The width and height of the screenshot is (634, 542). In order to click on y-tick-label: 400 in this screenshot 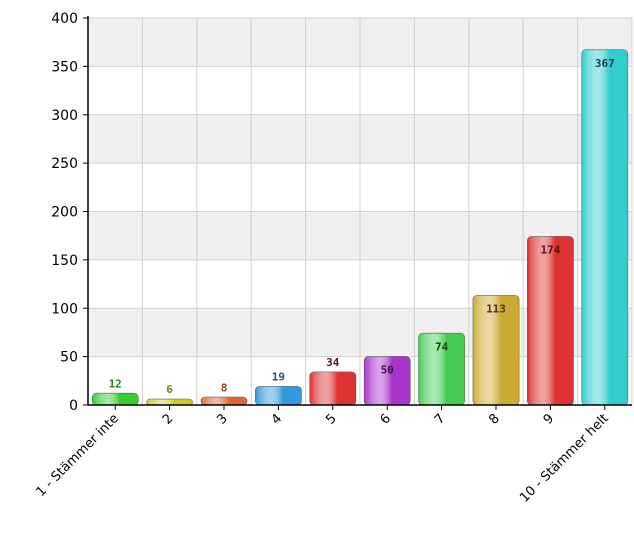, I will do `click(64, 19)`.